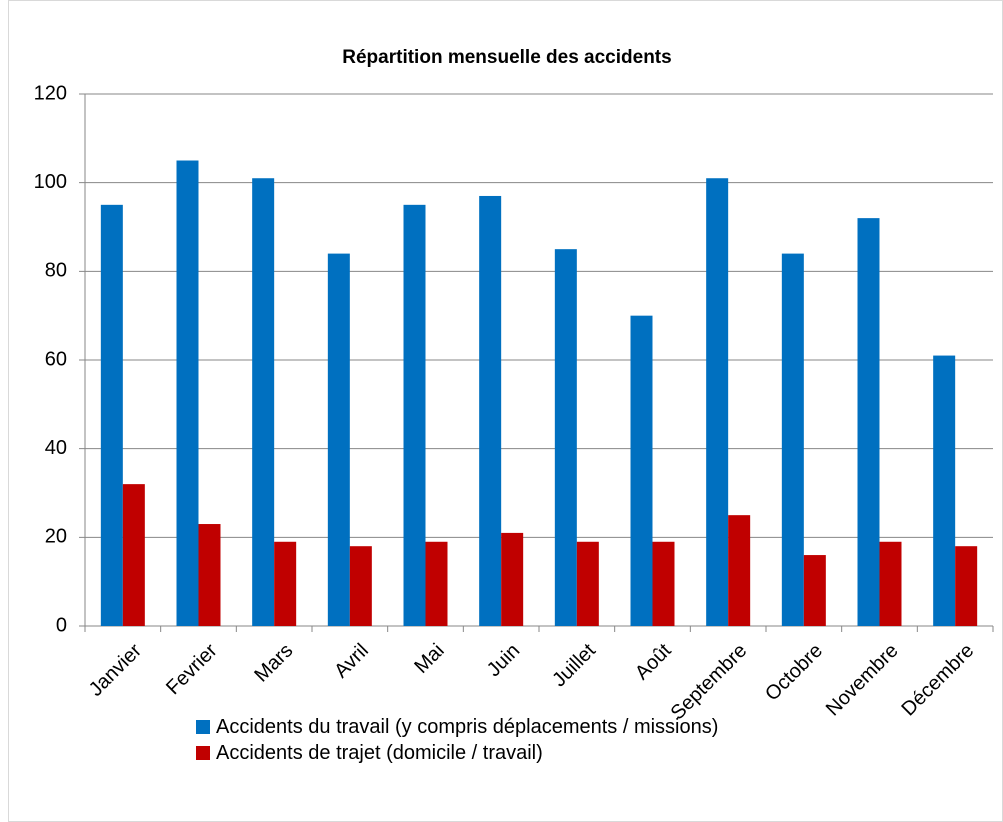 The height and width of the screenshot is (822, 1003). What do you see at coordinates (574, 665) in the screenshot?
I see `x-tick-label: Juillet` at bounding box center [574, 665].